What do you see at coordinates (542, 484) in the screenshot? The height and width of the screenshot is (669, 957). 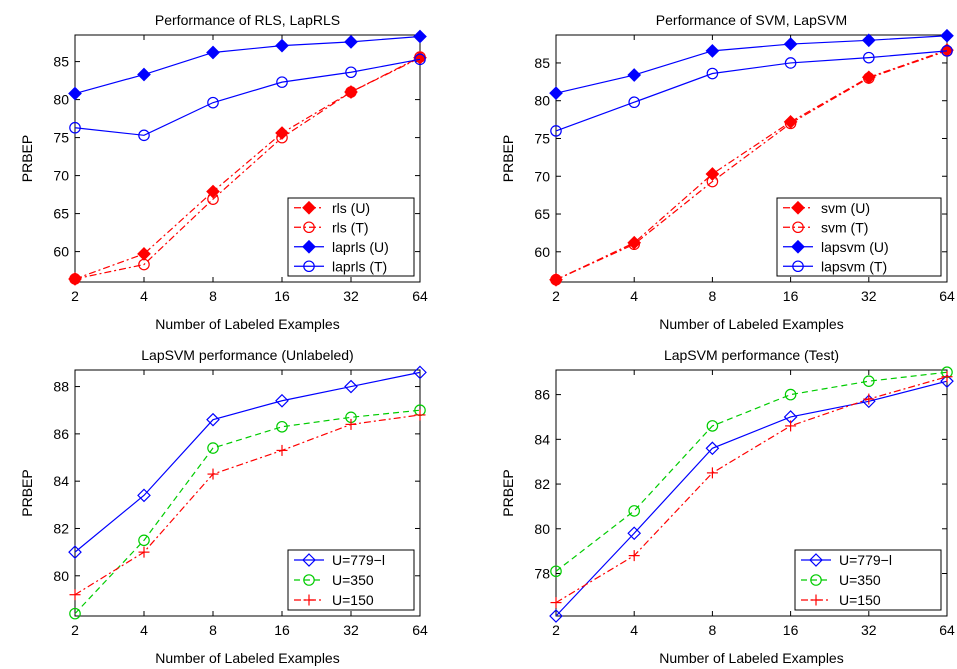 I see `y-tick-label: 82` at bounding box center [542, 484].